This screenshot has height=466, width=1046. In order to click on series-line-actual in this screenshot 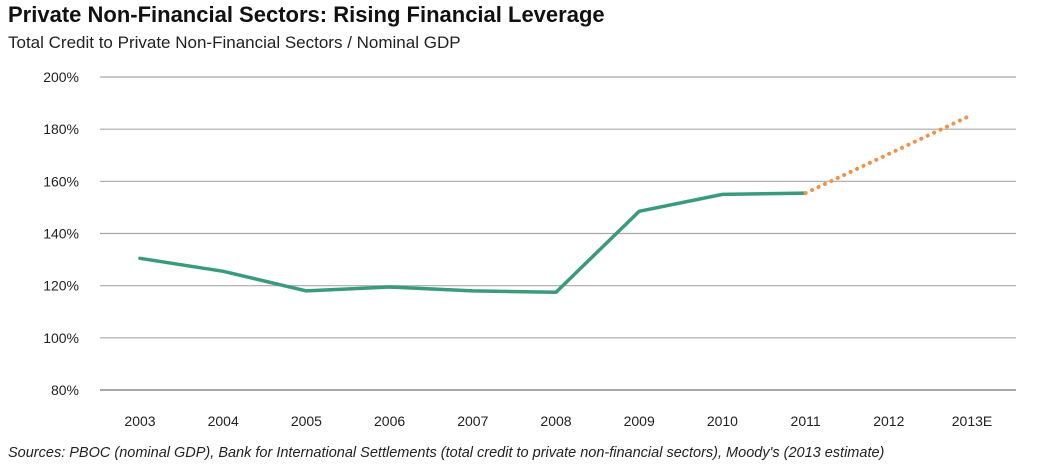, I will do `click(473, 242)`.